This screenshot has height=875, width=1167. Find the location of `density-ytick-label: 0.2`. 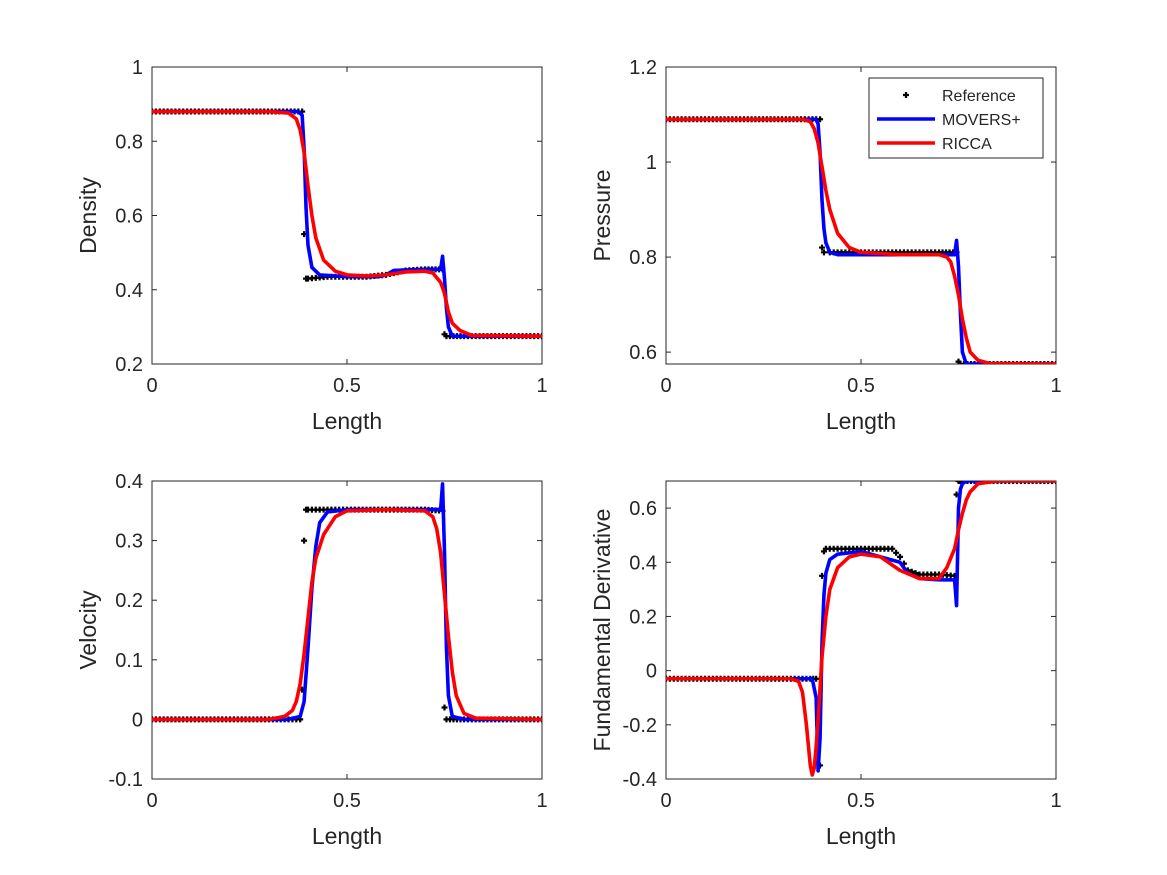

density-ytick-label: 0.2 is located at coordinates (129, 365).